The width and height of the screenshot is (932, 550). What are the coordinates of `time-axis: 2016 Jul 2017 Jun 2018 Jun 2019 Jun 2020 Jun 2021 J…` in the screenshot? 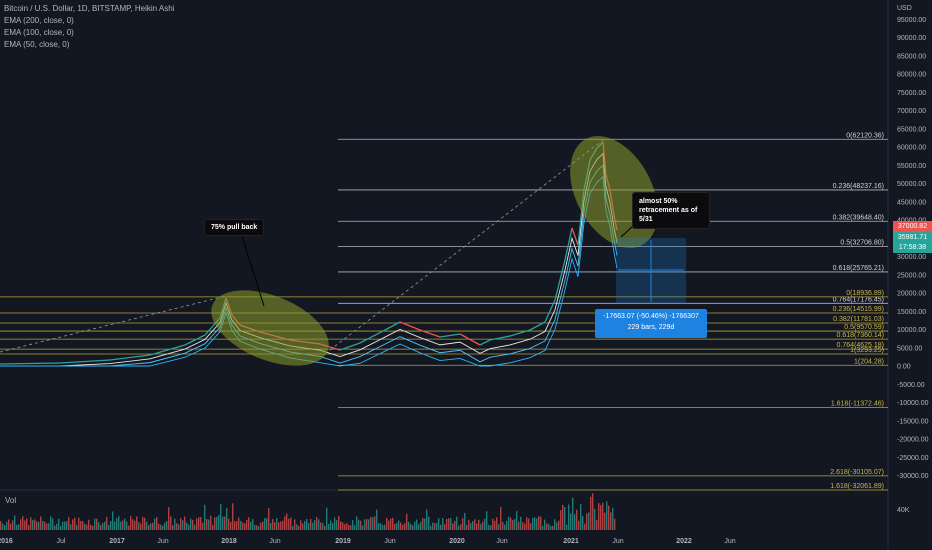 It's located at (368, 541).